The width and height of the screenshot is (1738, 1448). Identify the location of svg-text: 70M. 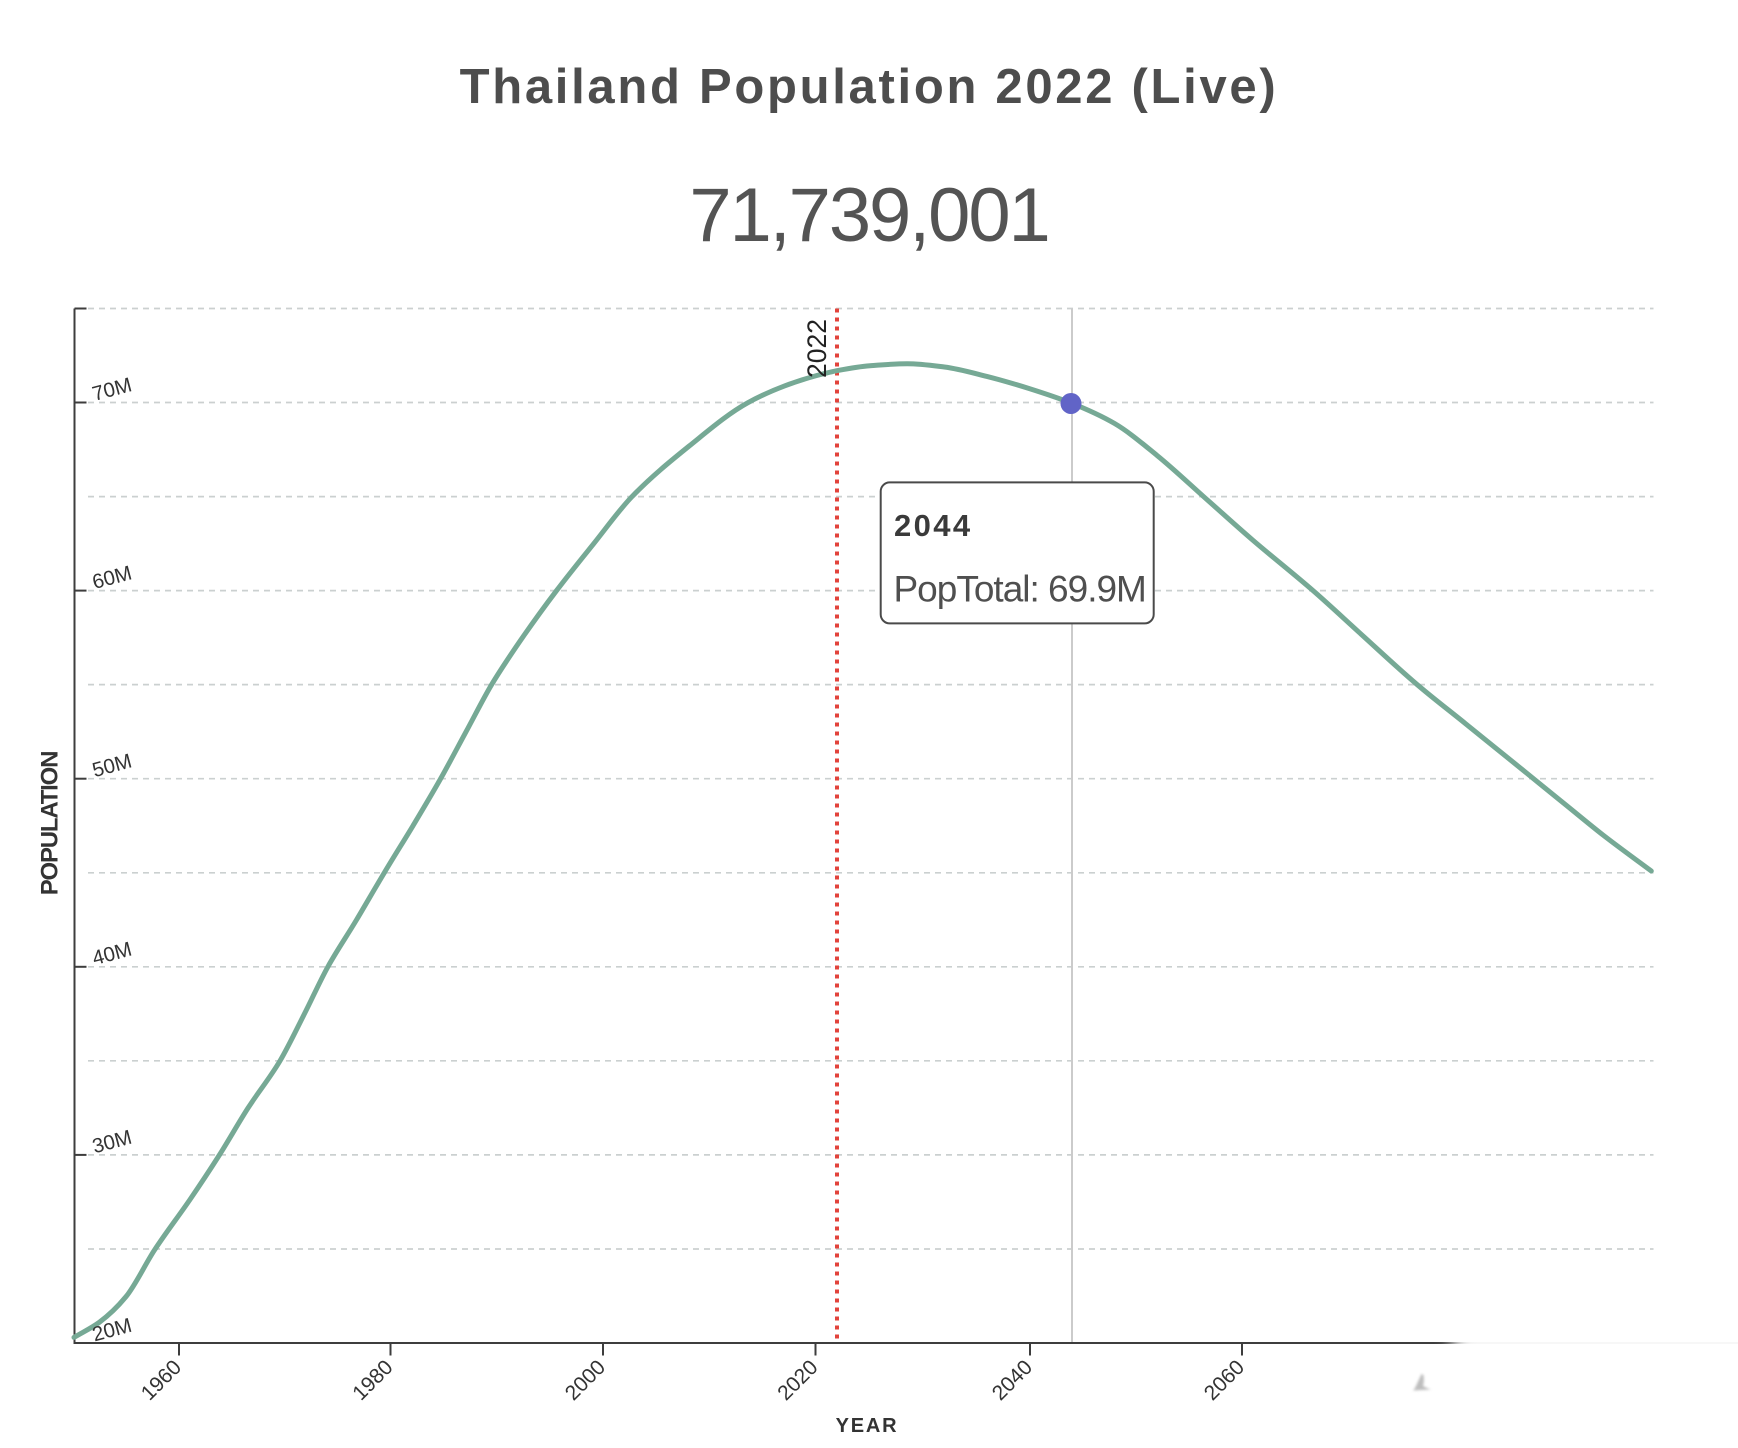
(112, 389).